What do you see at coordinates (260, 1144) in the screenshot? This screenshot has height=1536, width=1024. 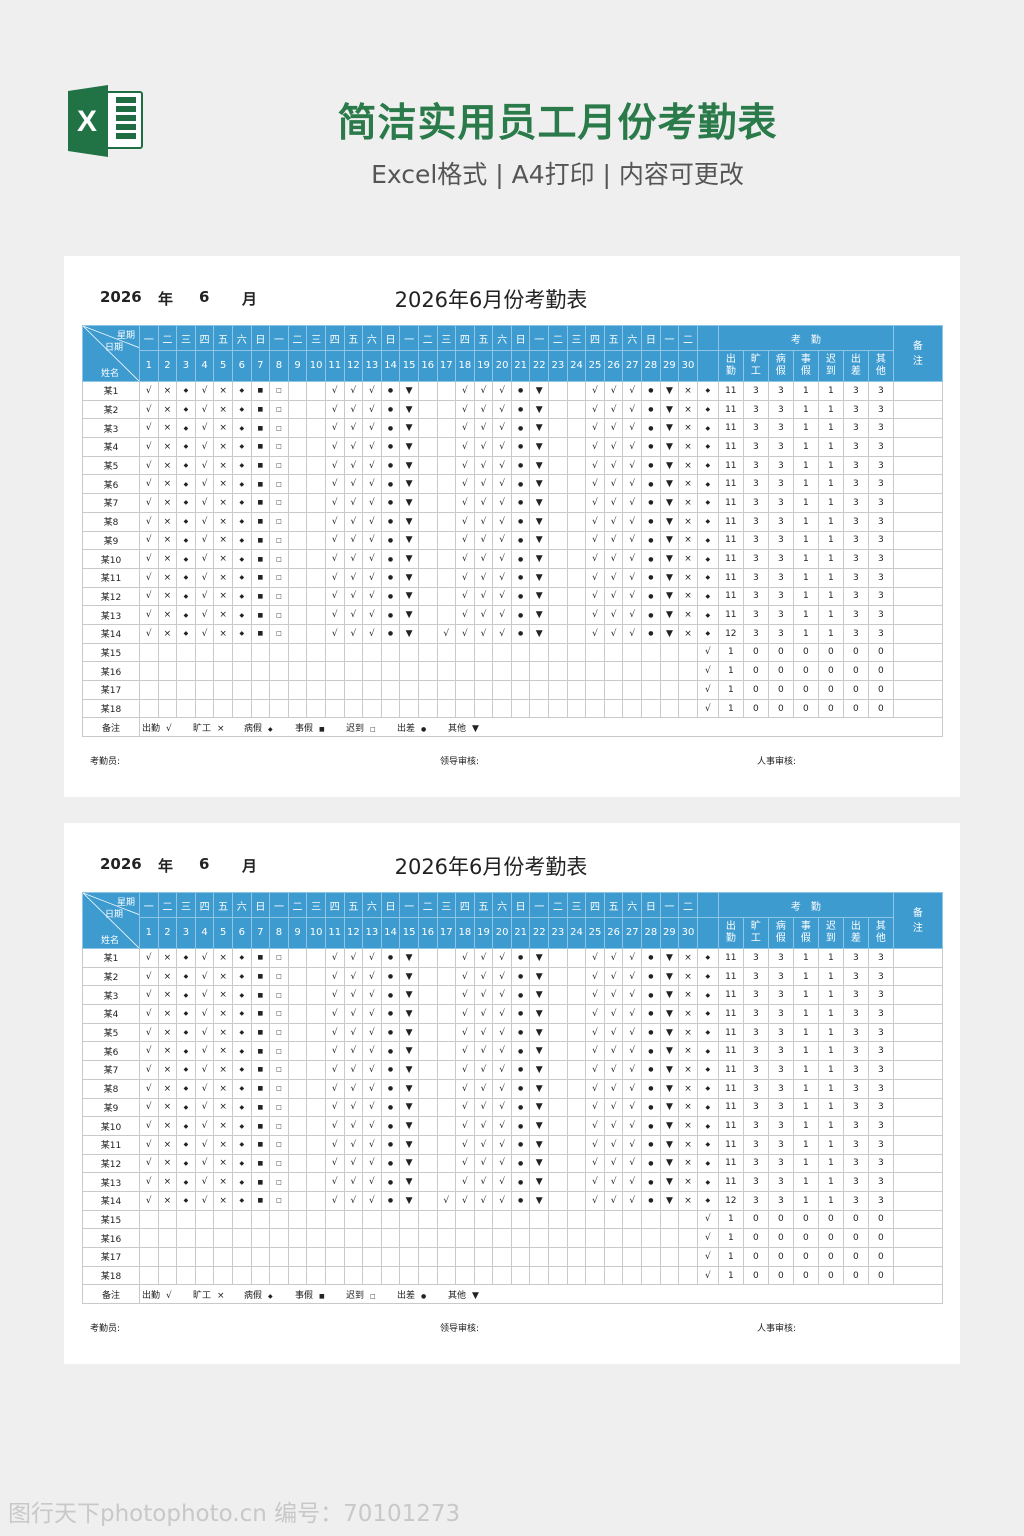 I see `attendance-cell: ■` at bounding box center [260, 1144].